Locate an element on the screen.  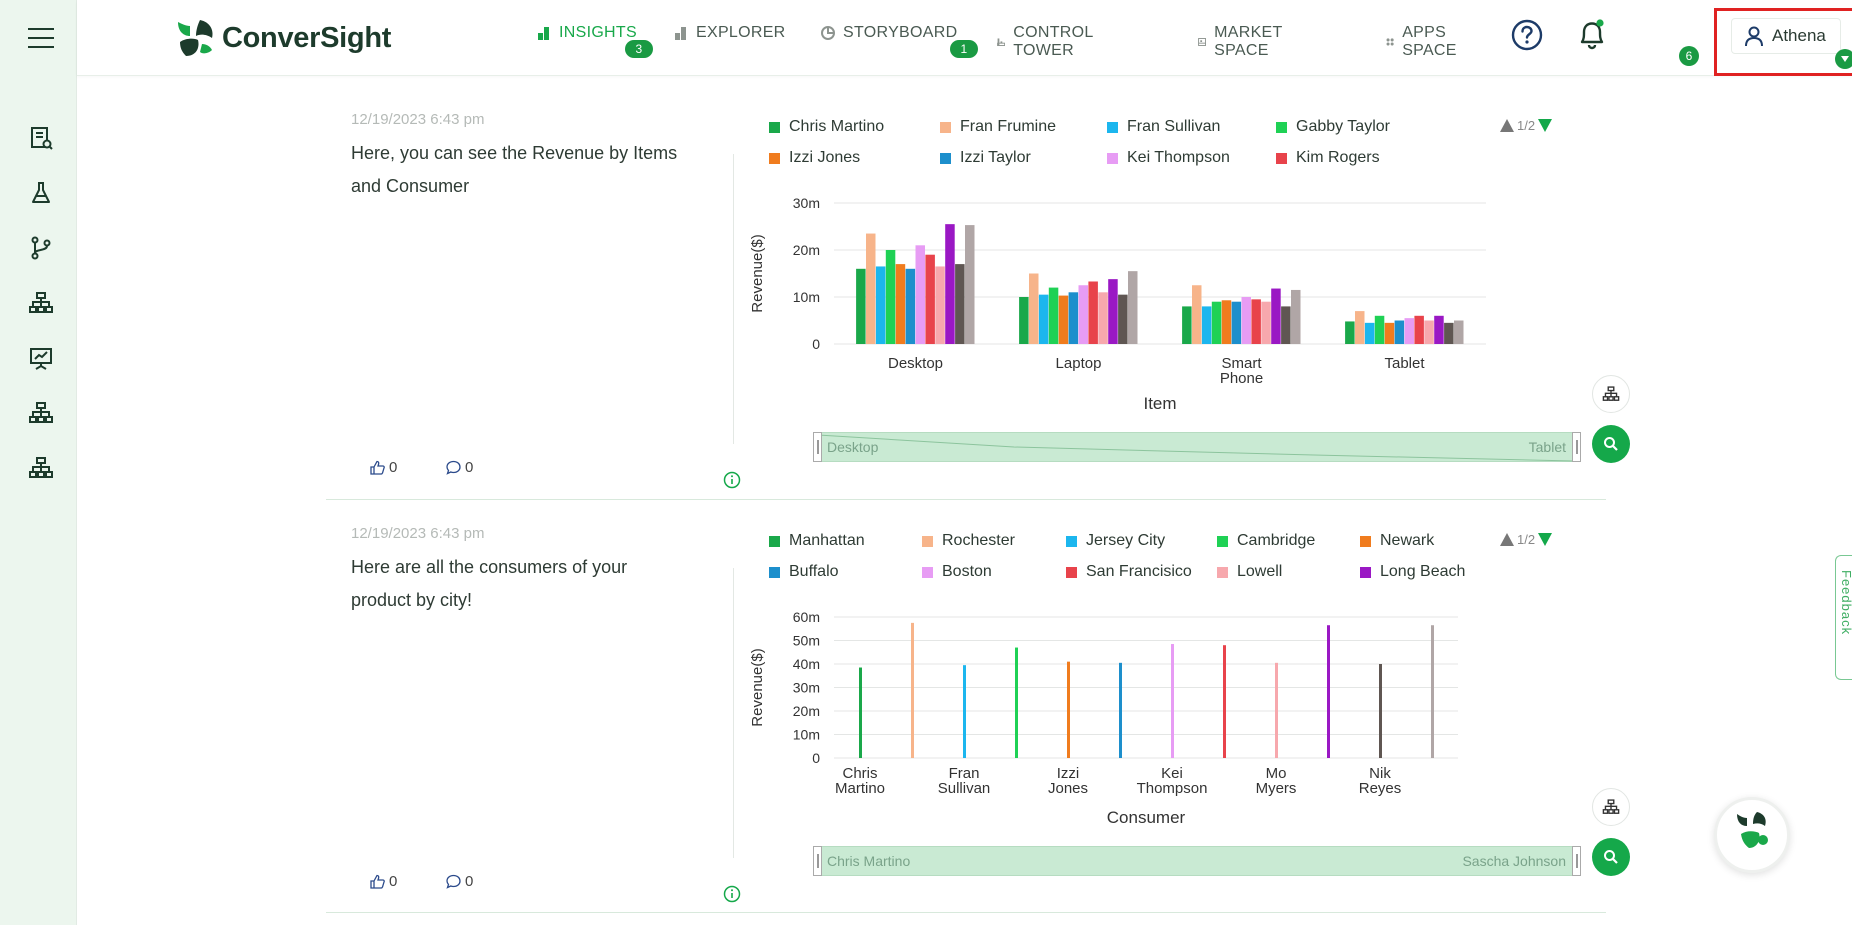
legend-item: Izzi Jones is located at coordinates (814, 158).